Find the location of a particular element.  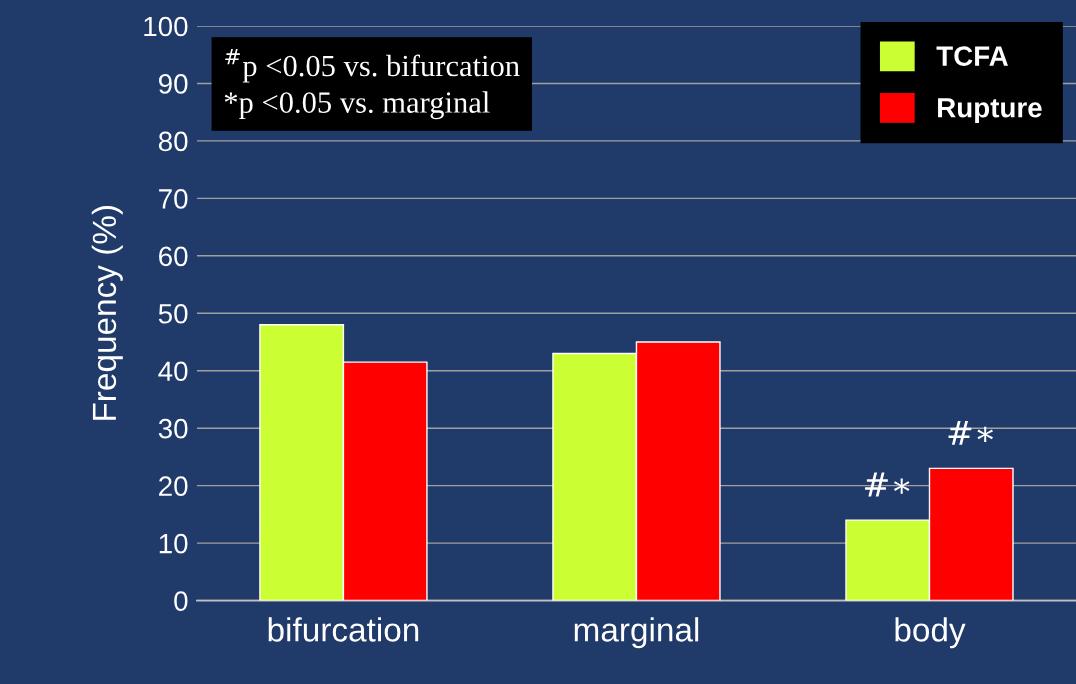

y-tick-label: 10 is located at coordinates (173, 543).